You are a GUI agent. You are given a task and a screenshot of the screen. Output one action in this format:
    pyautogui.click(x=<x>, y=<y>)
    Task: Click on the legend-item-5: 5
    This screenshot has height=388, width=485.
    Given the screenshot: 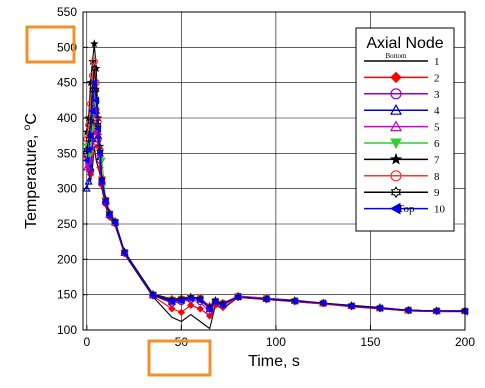 What is the action you would take?
    pyautogui.click(x=402, y=127)
    